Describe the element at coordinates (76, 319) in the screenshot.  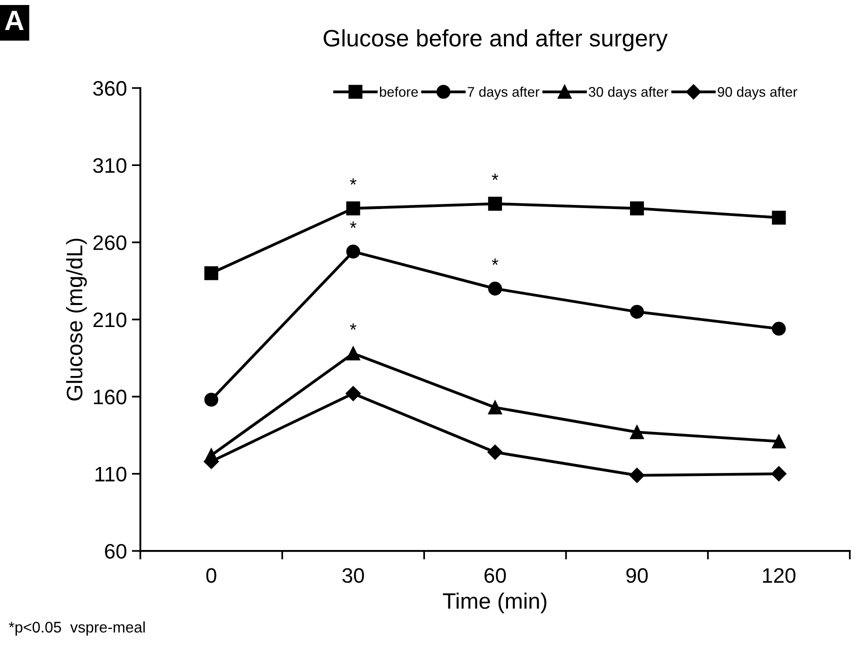
I see `y-axis-title: Glucose (mg/dL)` at that location.